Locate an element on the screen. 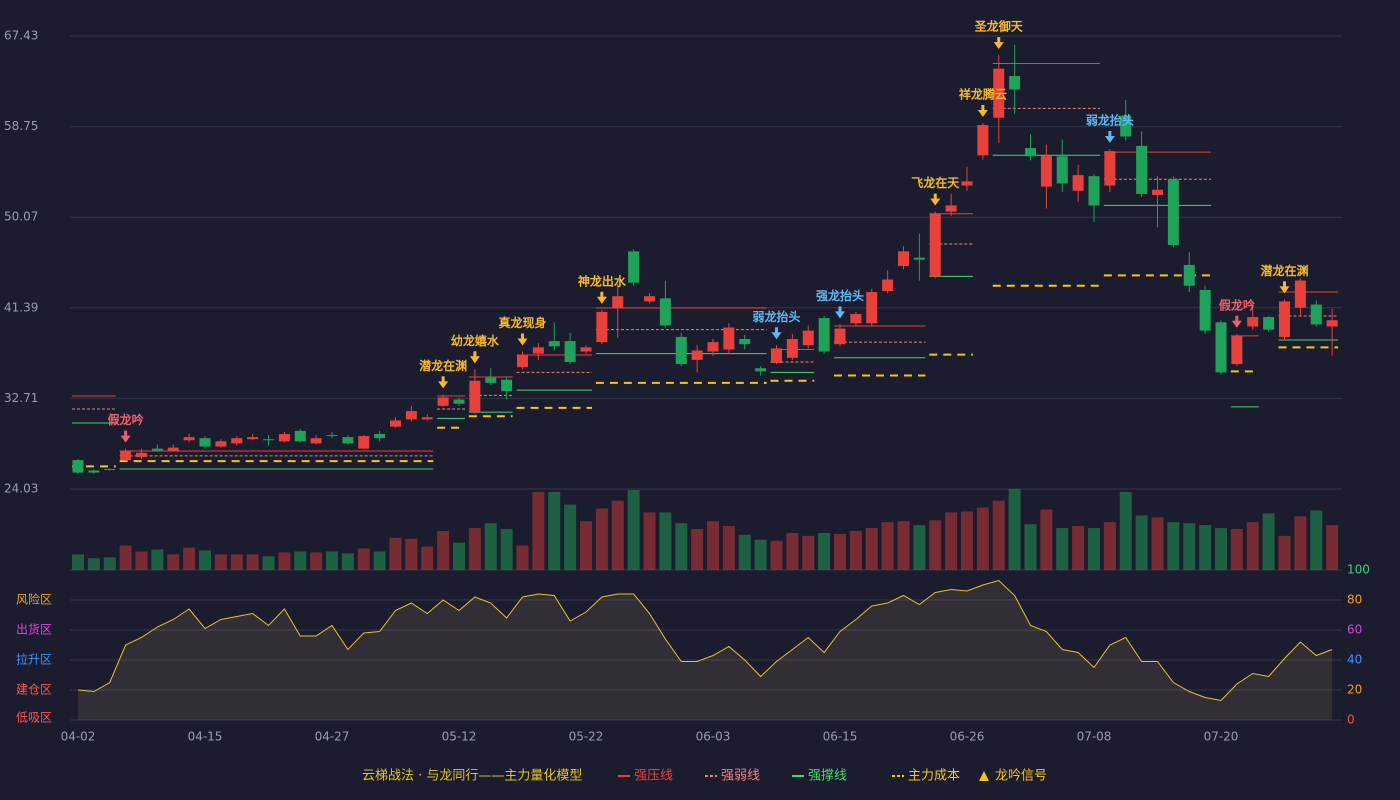  zone-label: 拉升区 is located at coordinates (34, 659).